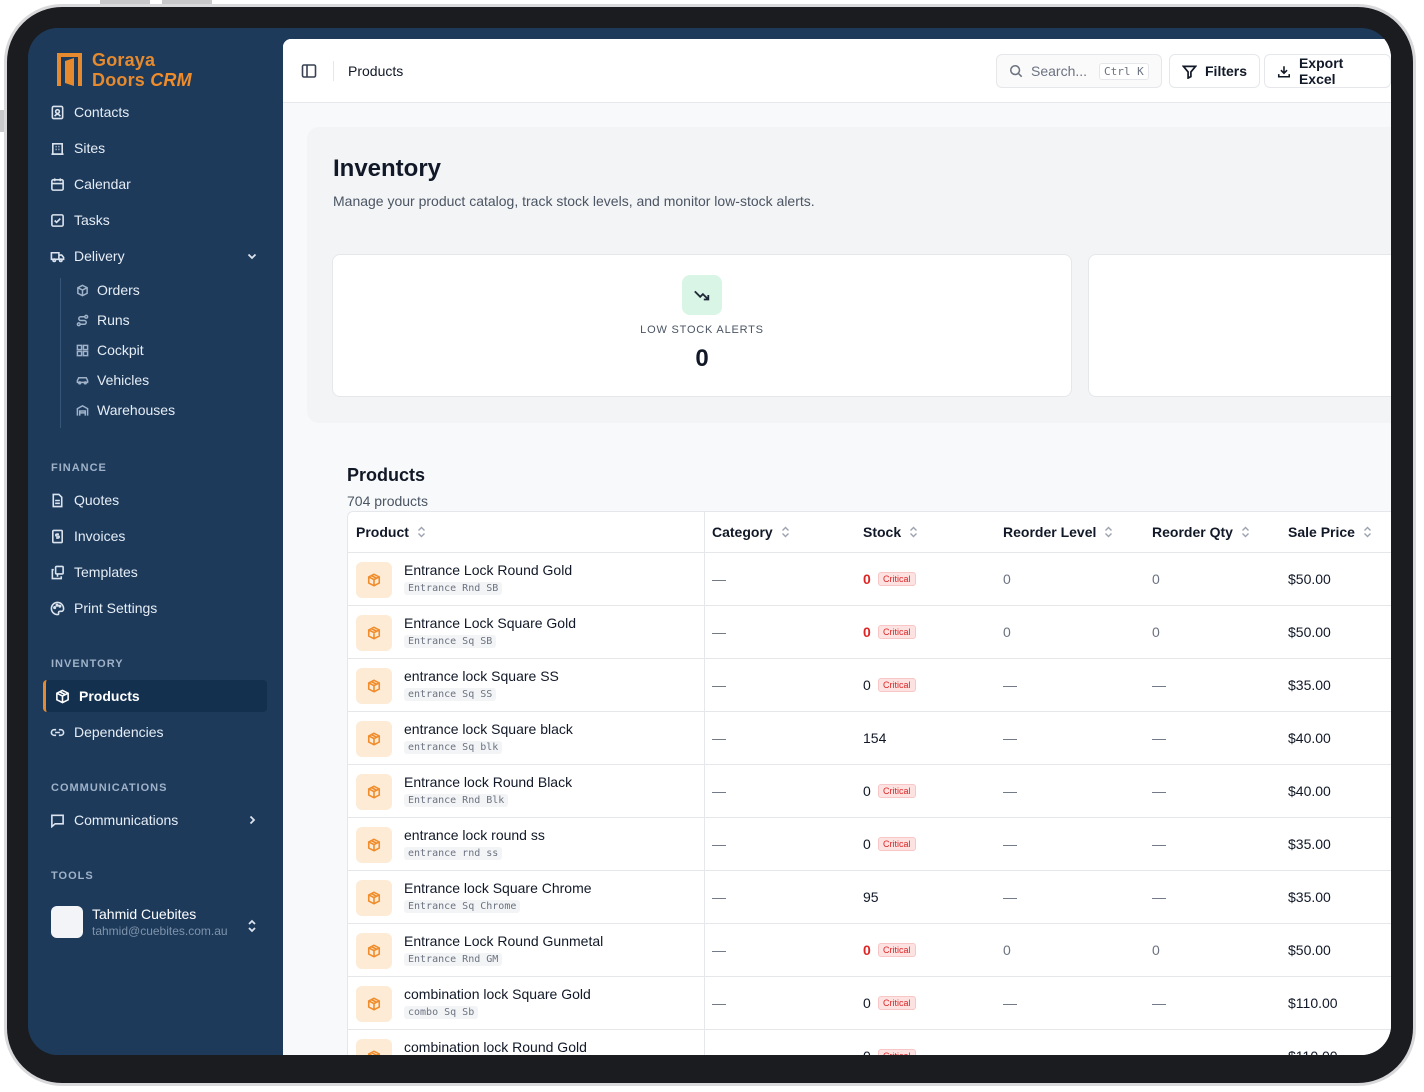  I want to click on sidebar-toggle-icon, so click(309, 71).